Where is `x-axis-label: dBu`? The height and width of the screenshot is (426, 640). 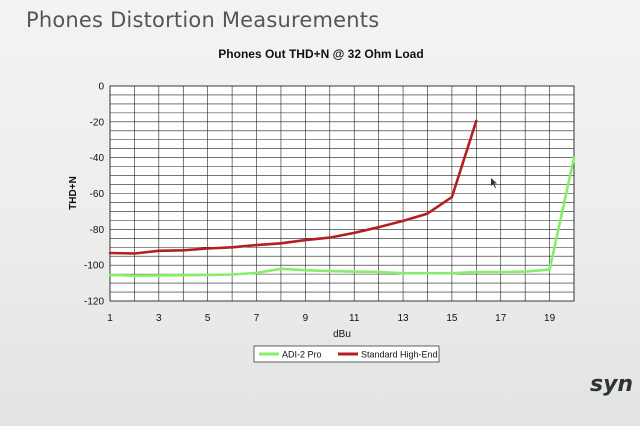
x-axis-label: dBu is located at coordinates (342, 334).